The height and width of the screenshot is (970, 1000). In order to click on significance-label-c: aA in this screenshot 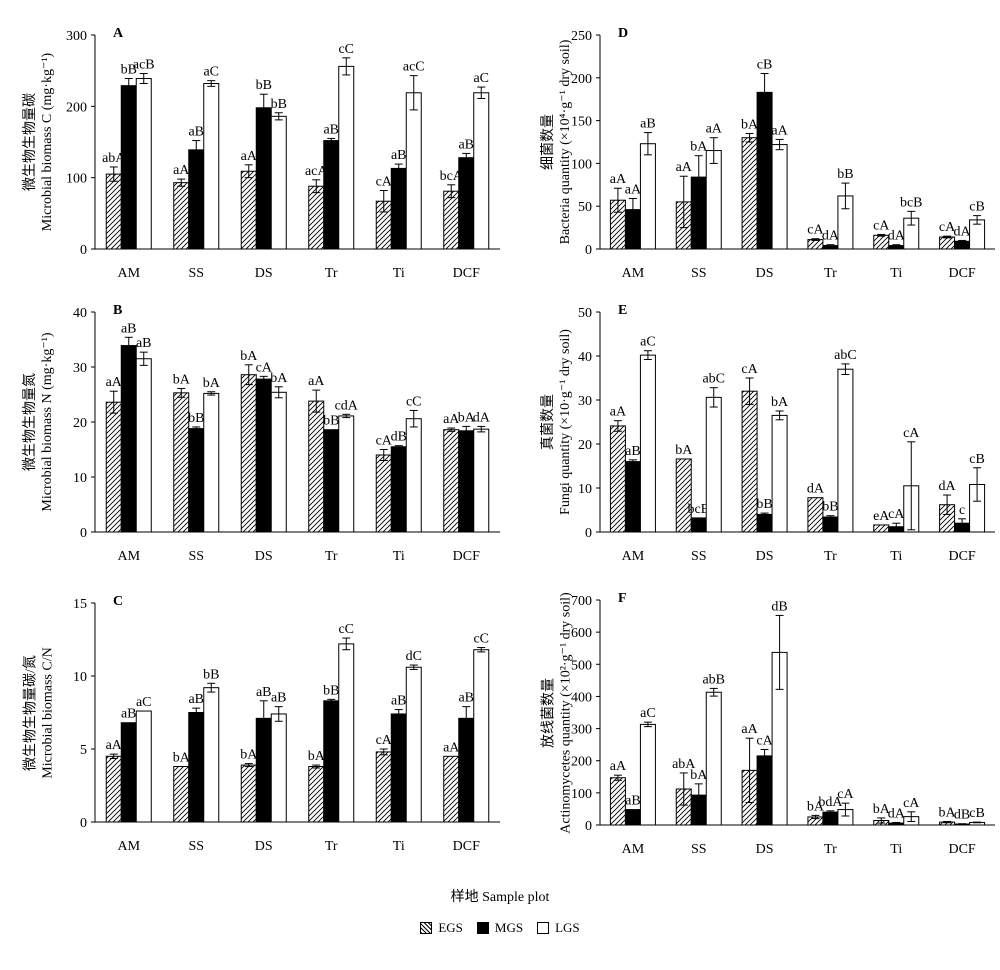, I will do `click(114, 745)`.